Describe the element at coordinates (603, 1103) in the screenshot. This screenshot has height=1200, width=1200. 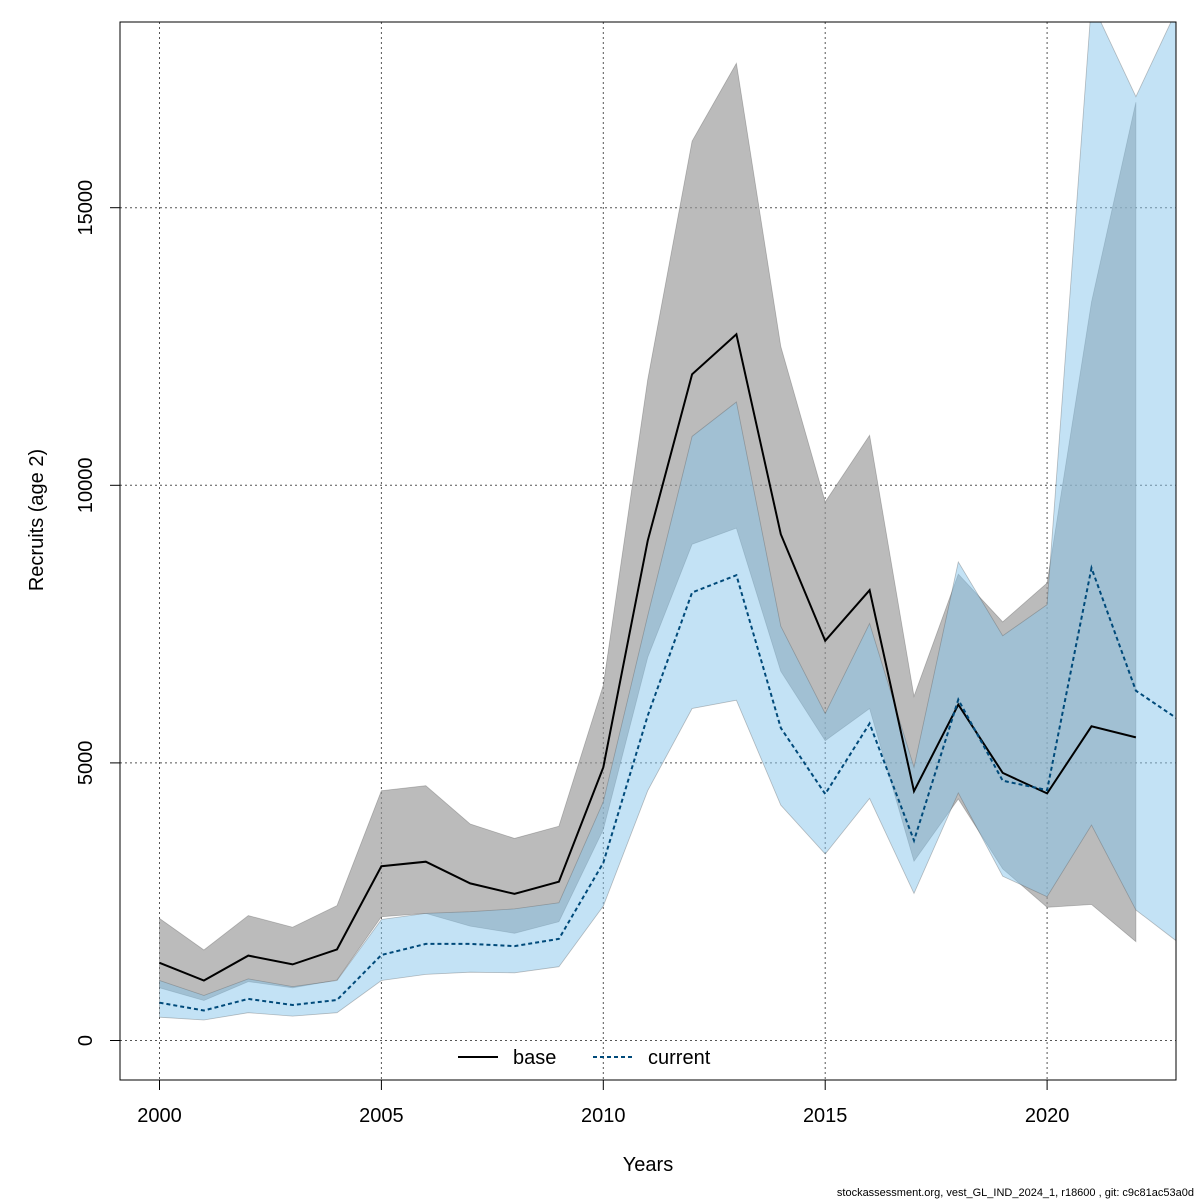
I see `x-axis: 2000 2005 2010 2015 2020` at that location.